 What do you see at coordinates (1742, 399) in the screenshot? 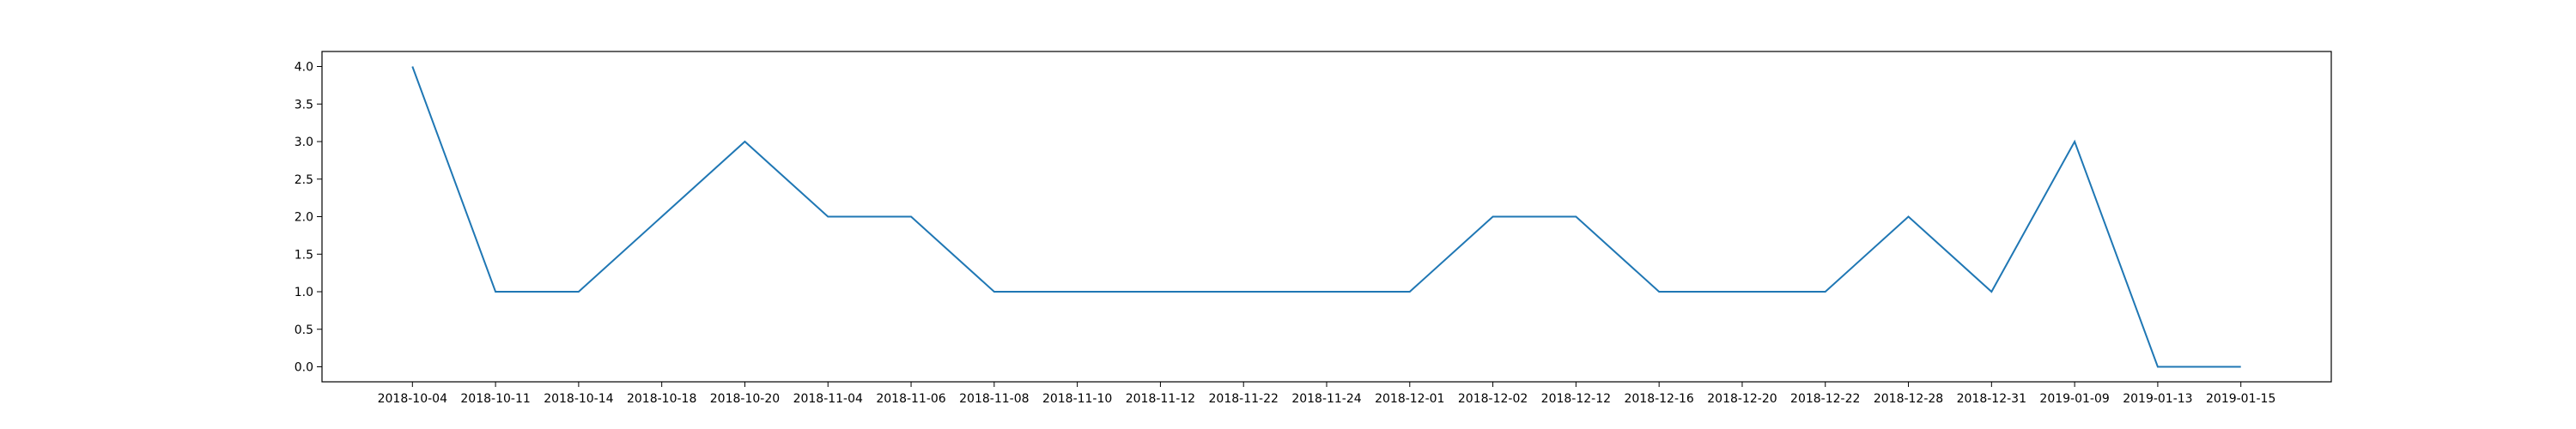
I see `x-tick-label: 2018-12-20` at bounding box center [1742, 399].